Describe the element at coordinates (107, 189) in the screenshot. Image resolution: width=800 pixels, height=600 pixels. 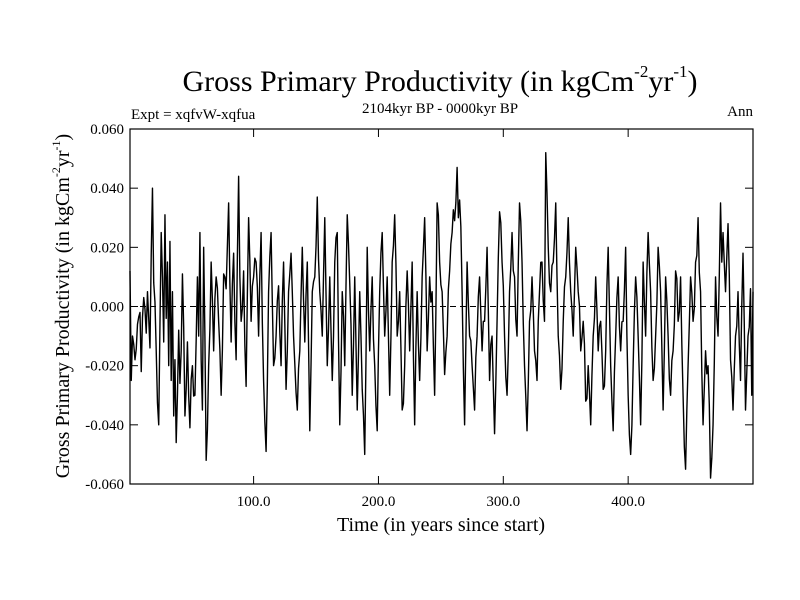
I see `y-tick-label: 0.040` at that location.